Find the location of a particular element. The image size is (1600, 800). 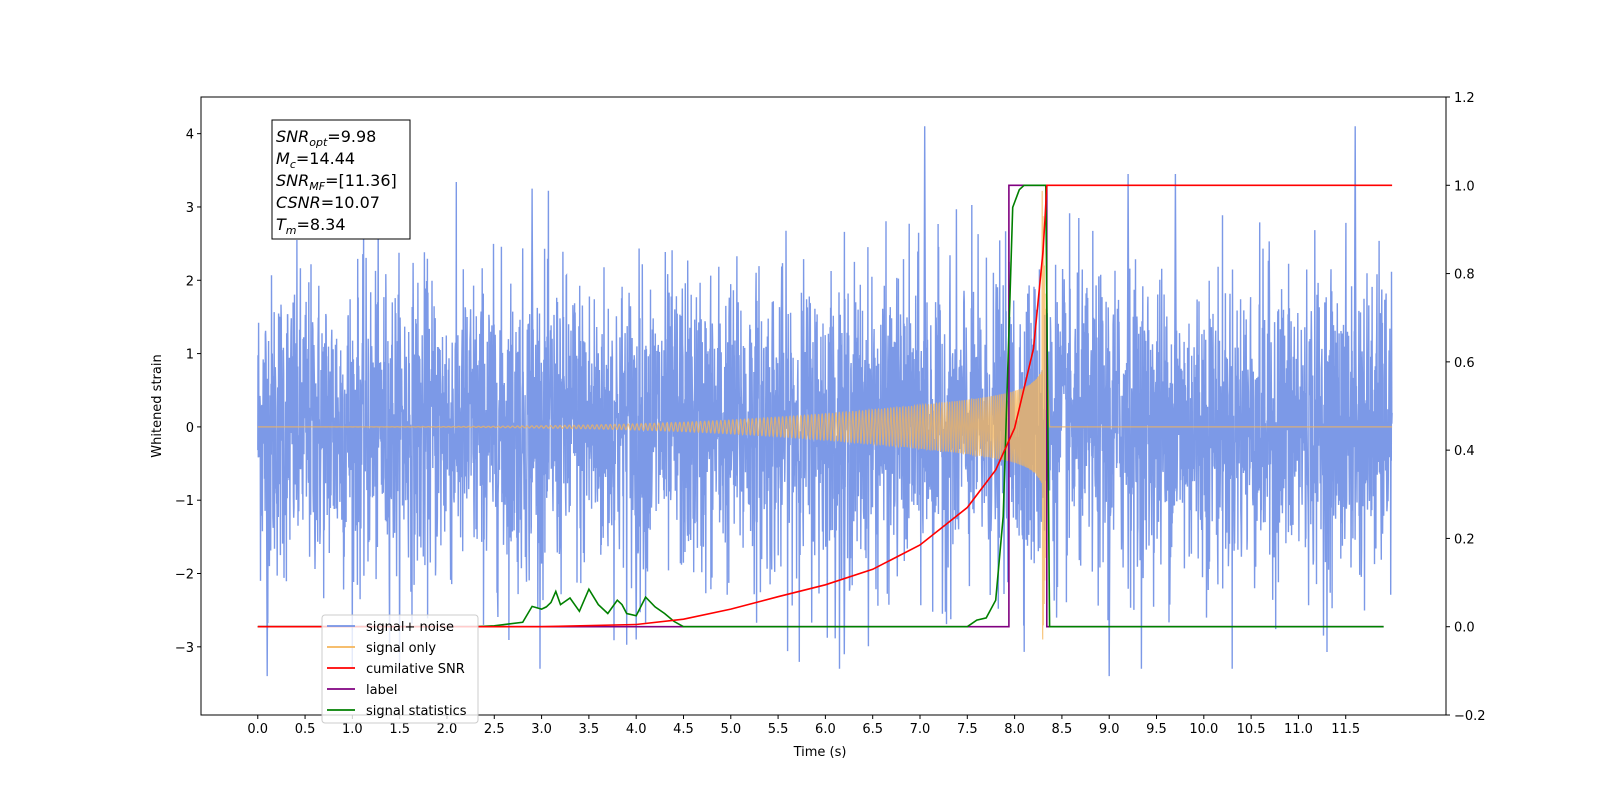

annotation-frame is located at coordinates (341, 179).